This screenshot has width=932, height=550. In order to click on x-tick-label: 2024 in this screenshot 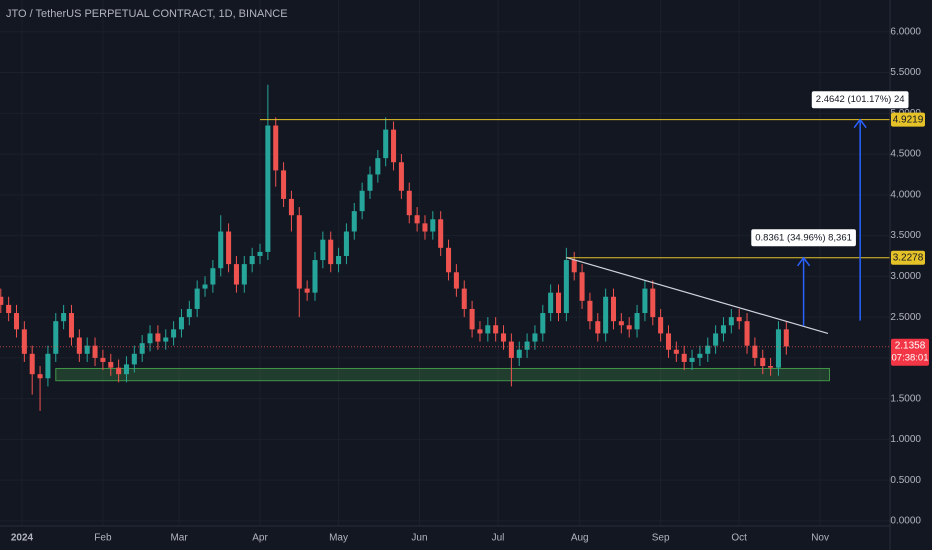, I will do `click(22, 538)`.